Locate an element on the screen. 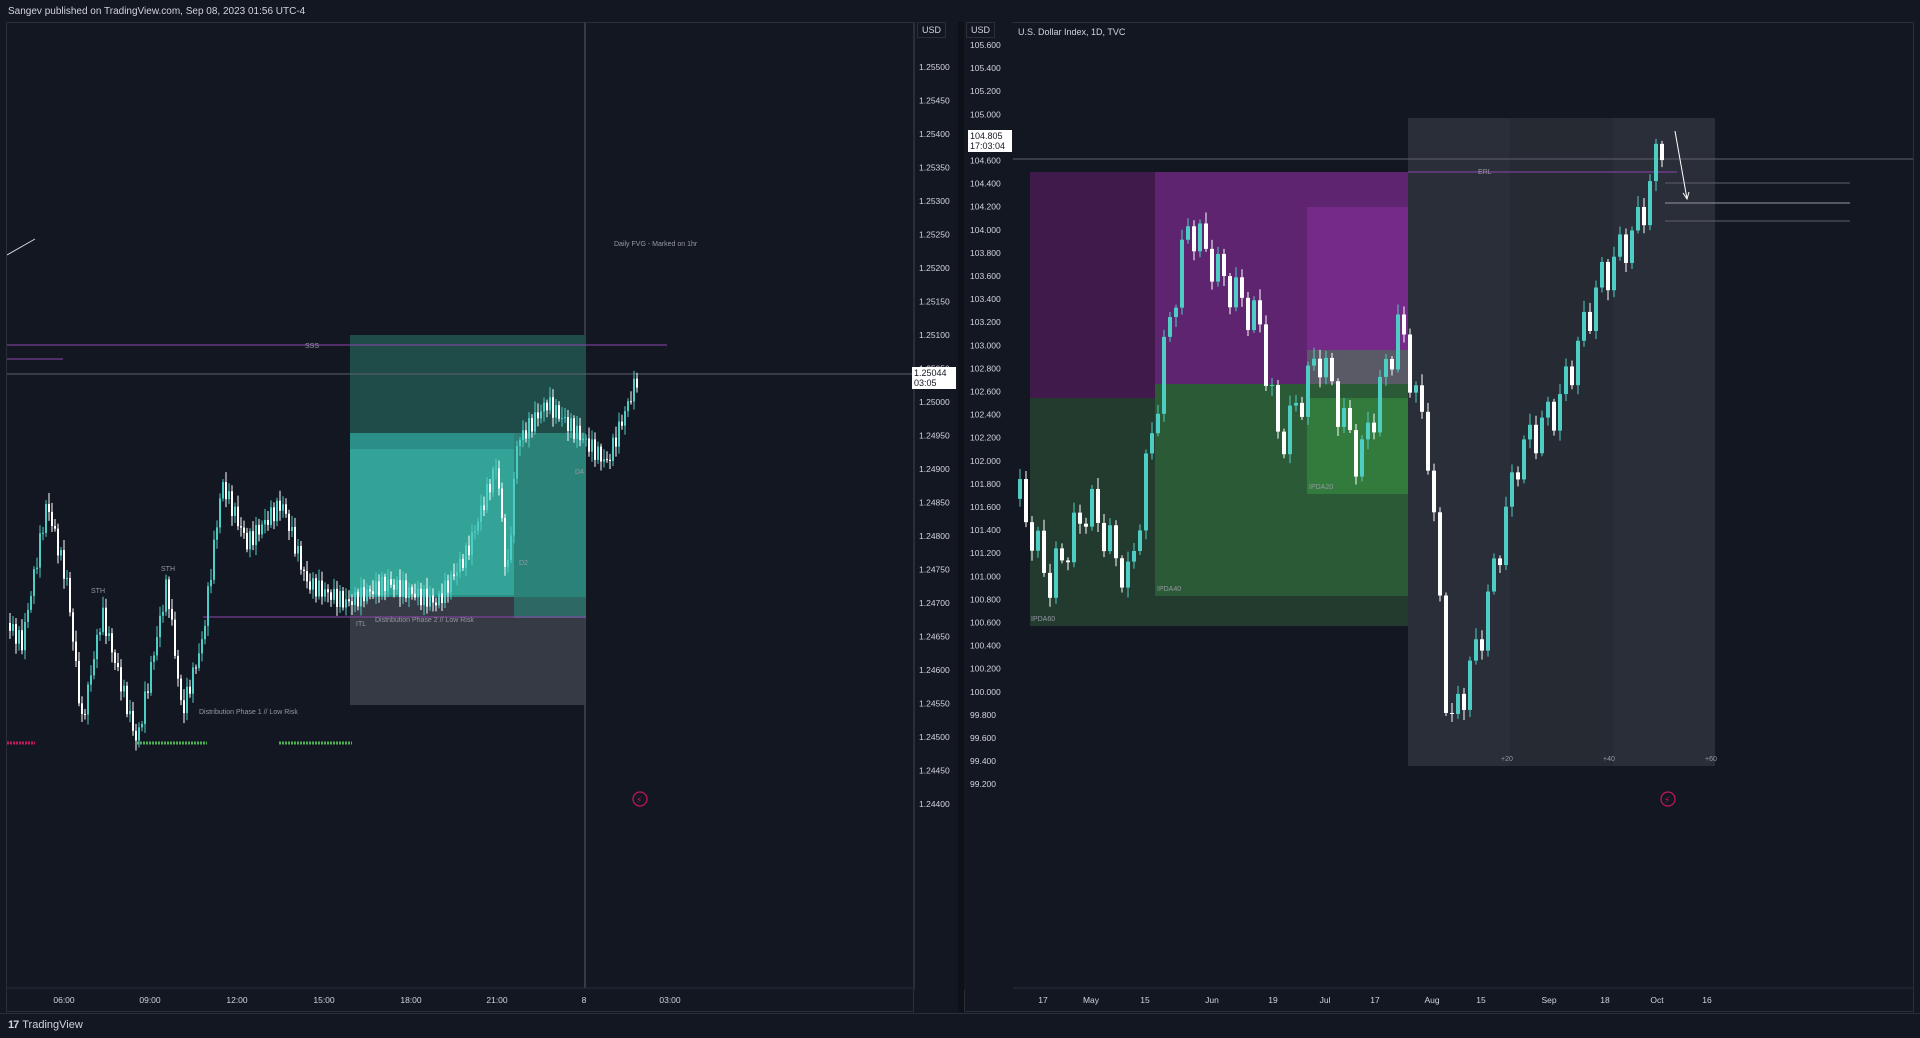 The width and height of the screenshot is (1920, 1038). price-tick: 1.25300 is located at coordinates (934, 201).